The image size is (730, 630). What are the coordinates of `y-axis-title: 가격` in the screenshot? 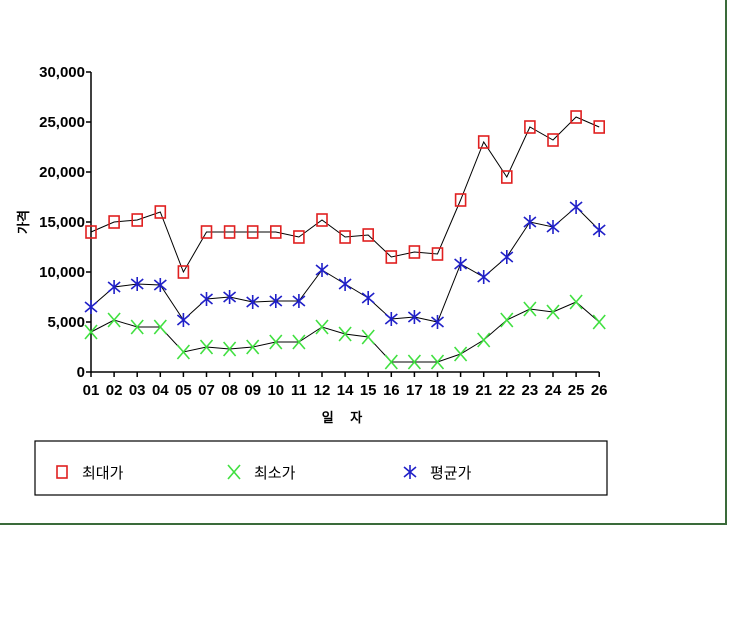 It's located at (24, 222).